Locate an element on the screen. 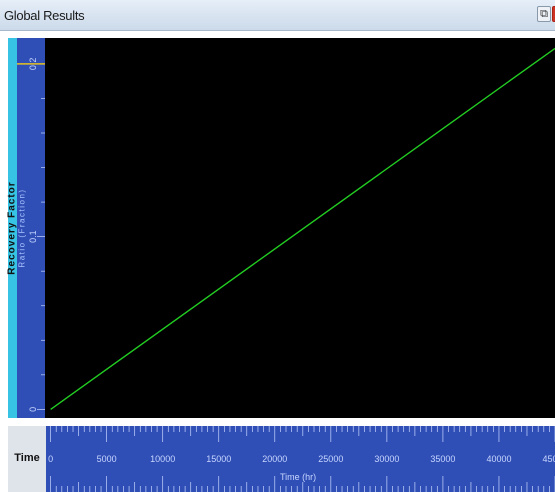  x-axis-panel is located at coordinates (300, 459).